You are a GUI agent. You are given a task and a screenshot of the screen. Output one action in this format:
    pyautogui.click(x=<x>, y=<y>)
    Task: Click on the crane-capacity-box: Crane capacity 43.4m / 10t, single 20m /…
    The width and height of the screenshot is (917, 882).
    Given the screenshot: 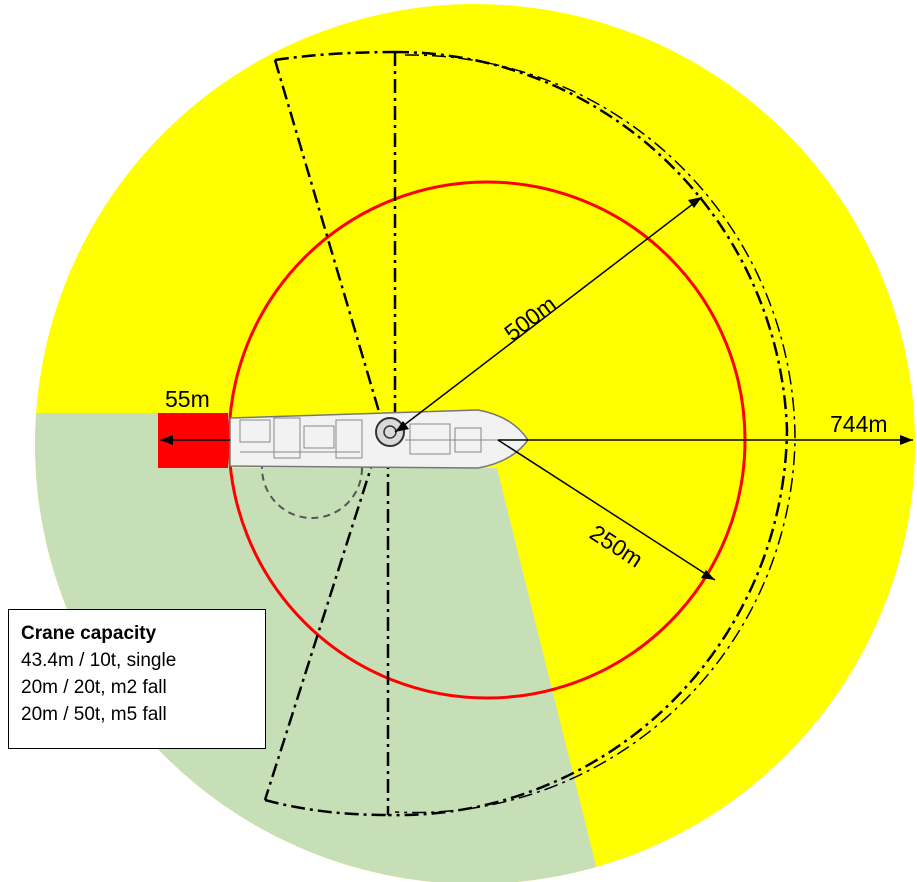 What is the action you would take?
    pyautogui.click(x=137, y=679)
    